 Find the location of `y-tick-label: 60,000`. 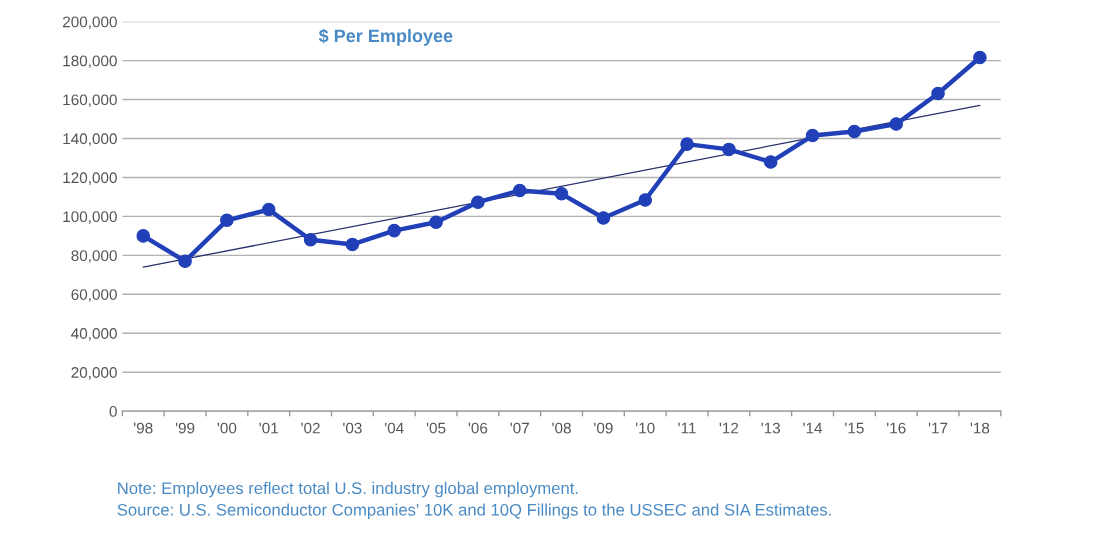

y-tick-label: 60,000 is located at coordinates (94, 295).